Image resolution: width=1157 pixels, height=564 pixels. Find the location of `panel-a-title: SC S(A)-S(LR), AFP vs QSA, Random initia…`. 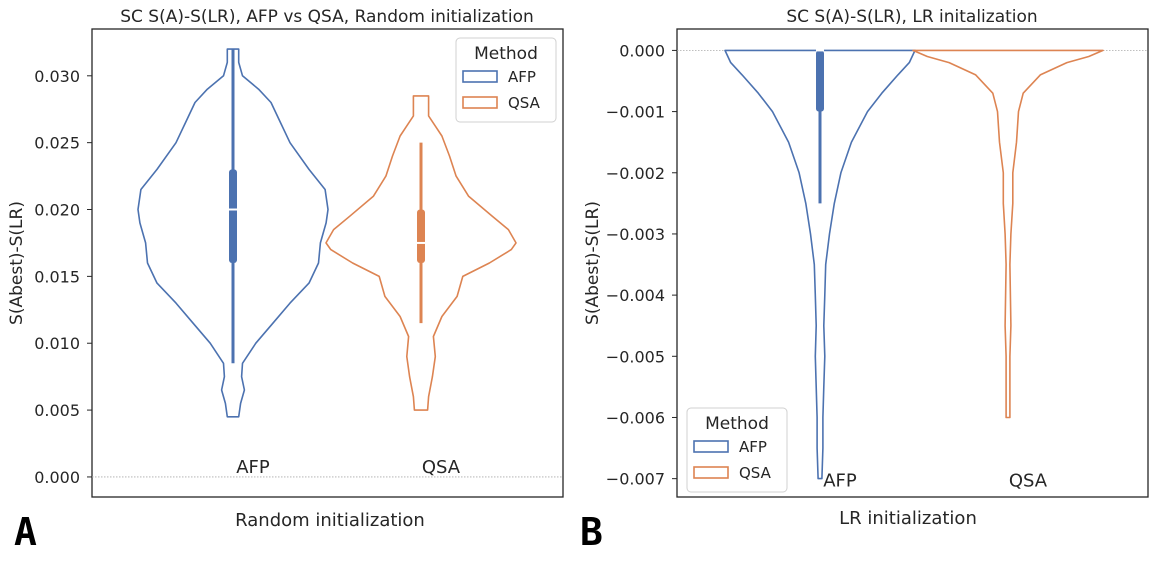

panel-a-title: SC S(A)-S(LR), AFP vs QSA, Random initia… is located at coordinates (327, 17).